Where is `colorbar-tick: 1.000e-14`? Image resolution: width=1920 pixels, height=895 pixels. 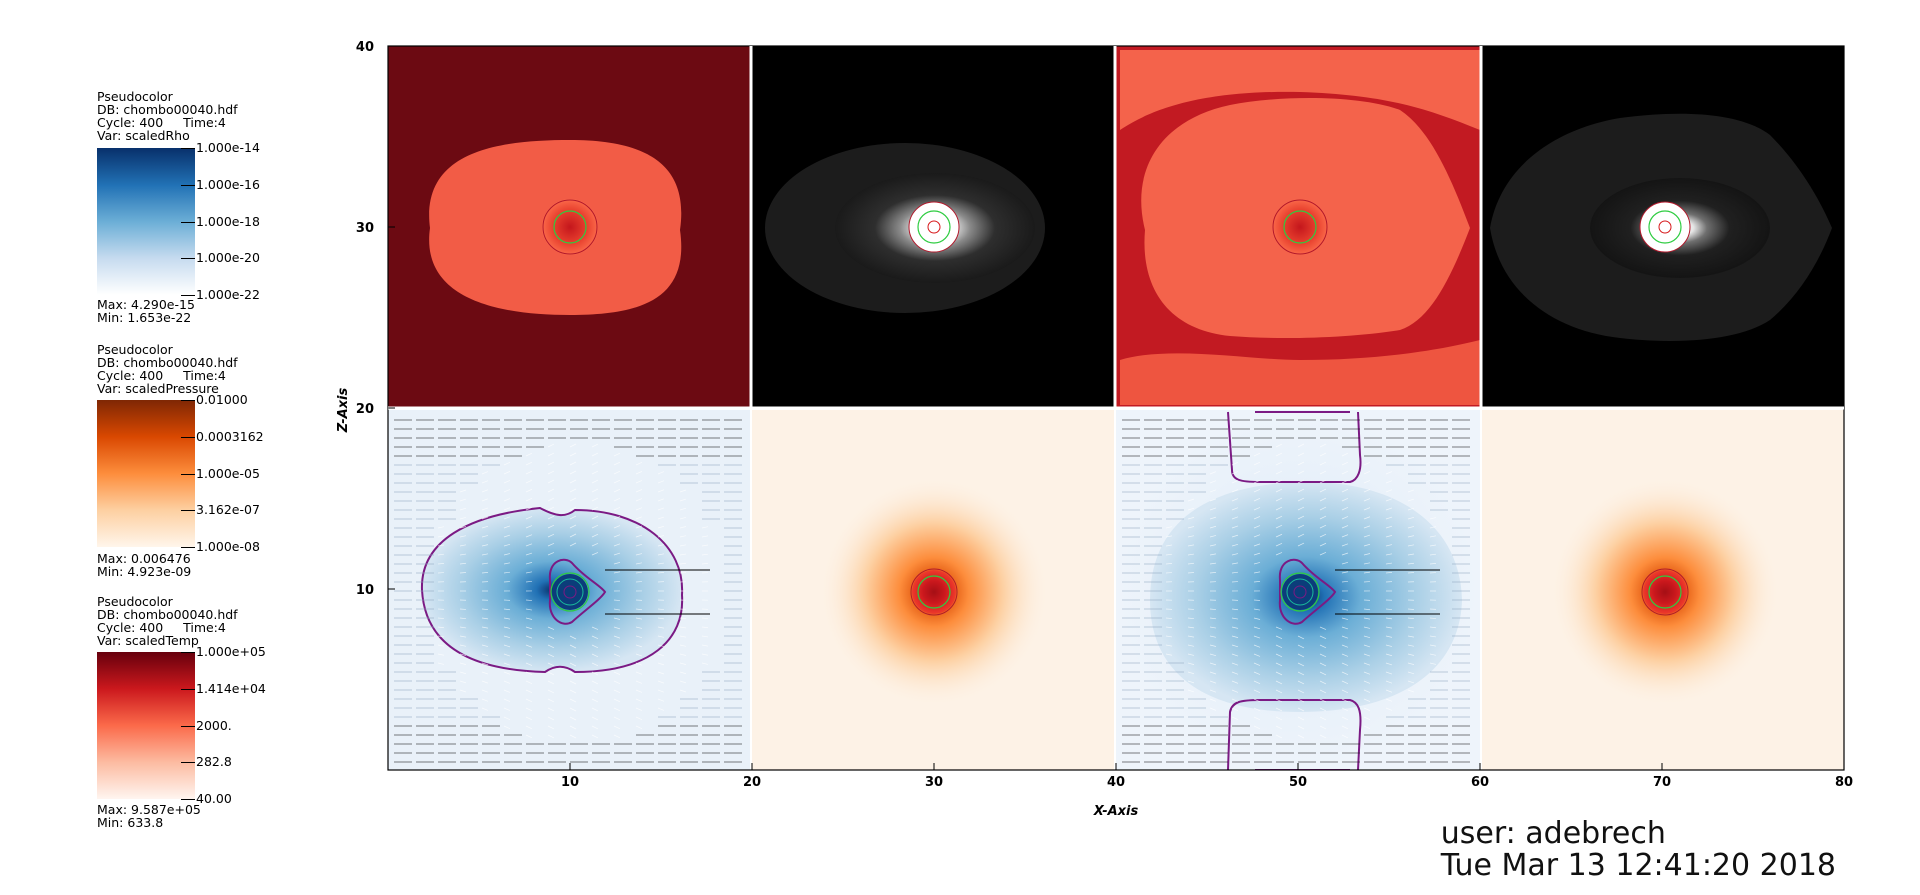 colorbar-tick: 1.000e-14 is located at coordinates (228, 147).